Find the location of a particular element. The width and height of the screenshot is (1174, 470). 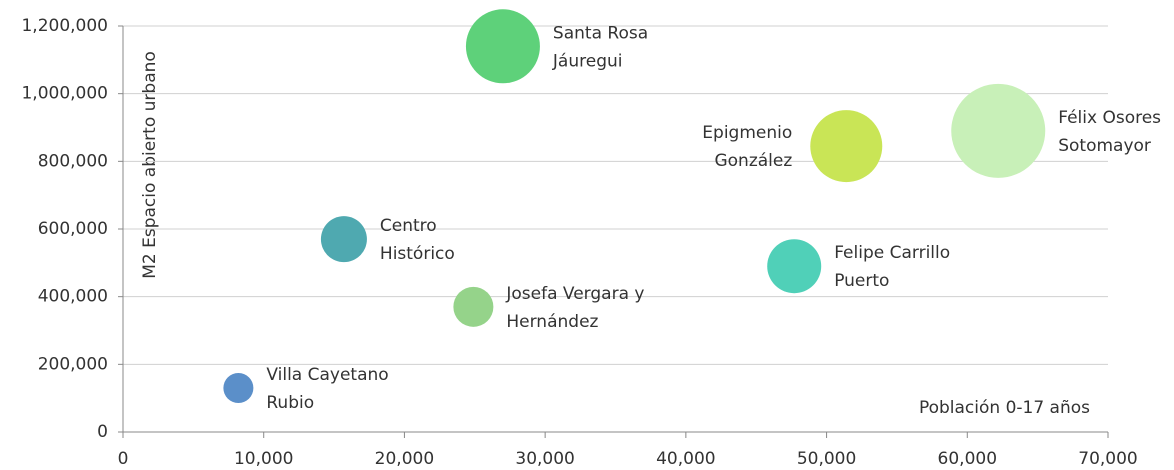

bubble-label: Hernández is located at coordinates (552, 322).